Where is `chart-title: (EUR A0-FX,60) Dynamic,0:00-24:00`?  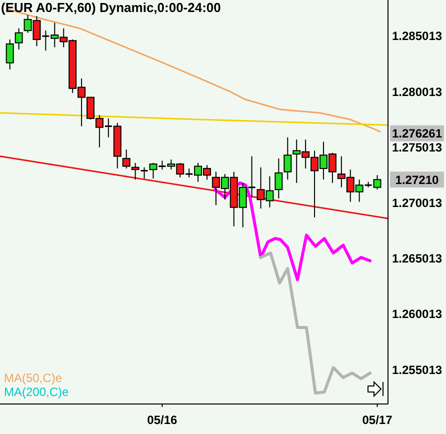 chart-title: (EUR A0-FX,60) Dynamic,0:00-24:00 is located at coordinates (111, 7).